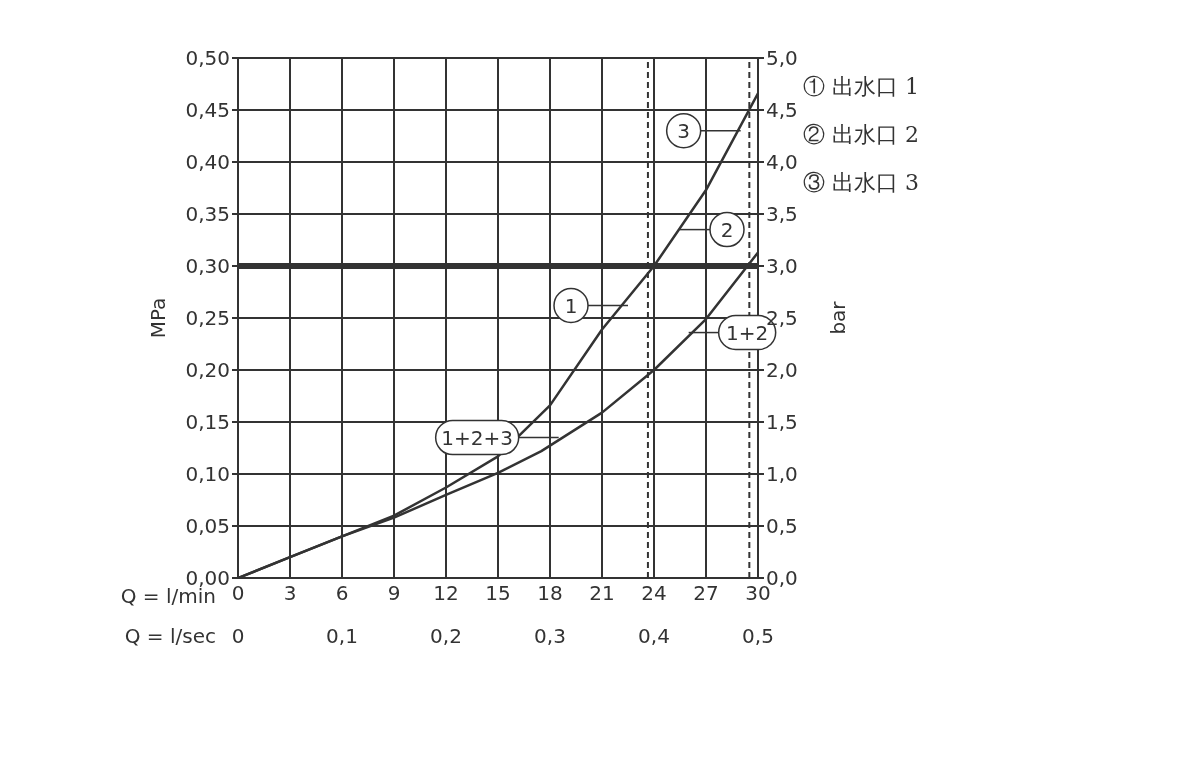 The width and height of the screenshot is (1200, 765). I want to click on x2-tick-label: 0,3, so click(550, 636).